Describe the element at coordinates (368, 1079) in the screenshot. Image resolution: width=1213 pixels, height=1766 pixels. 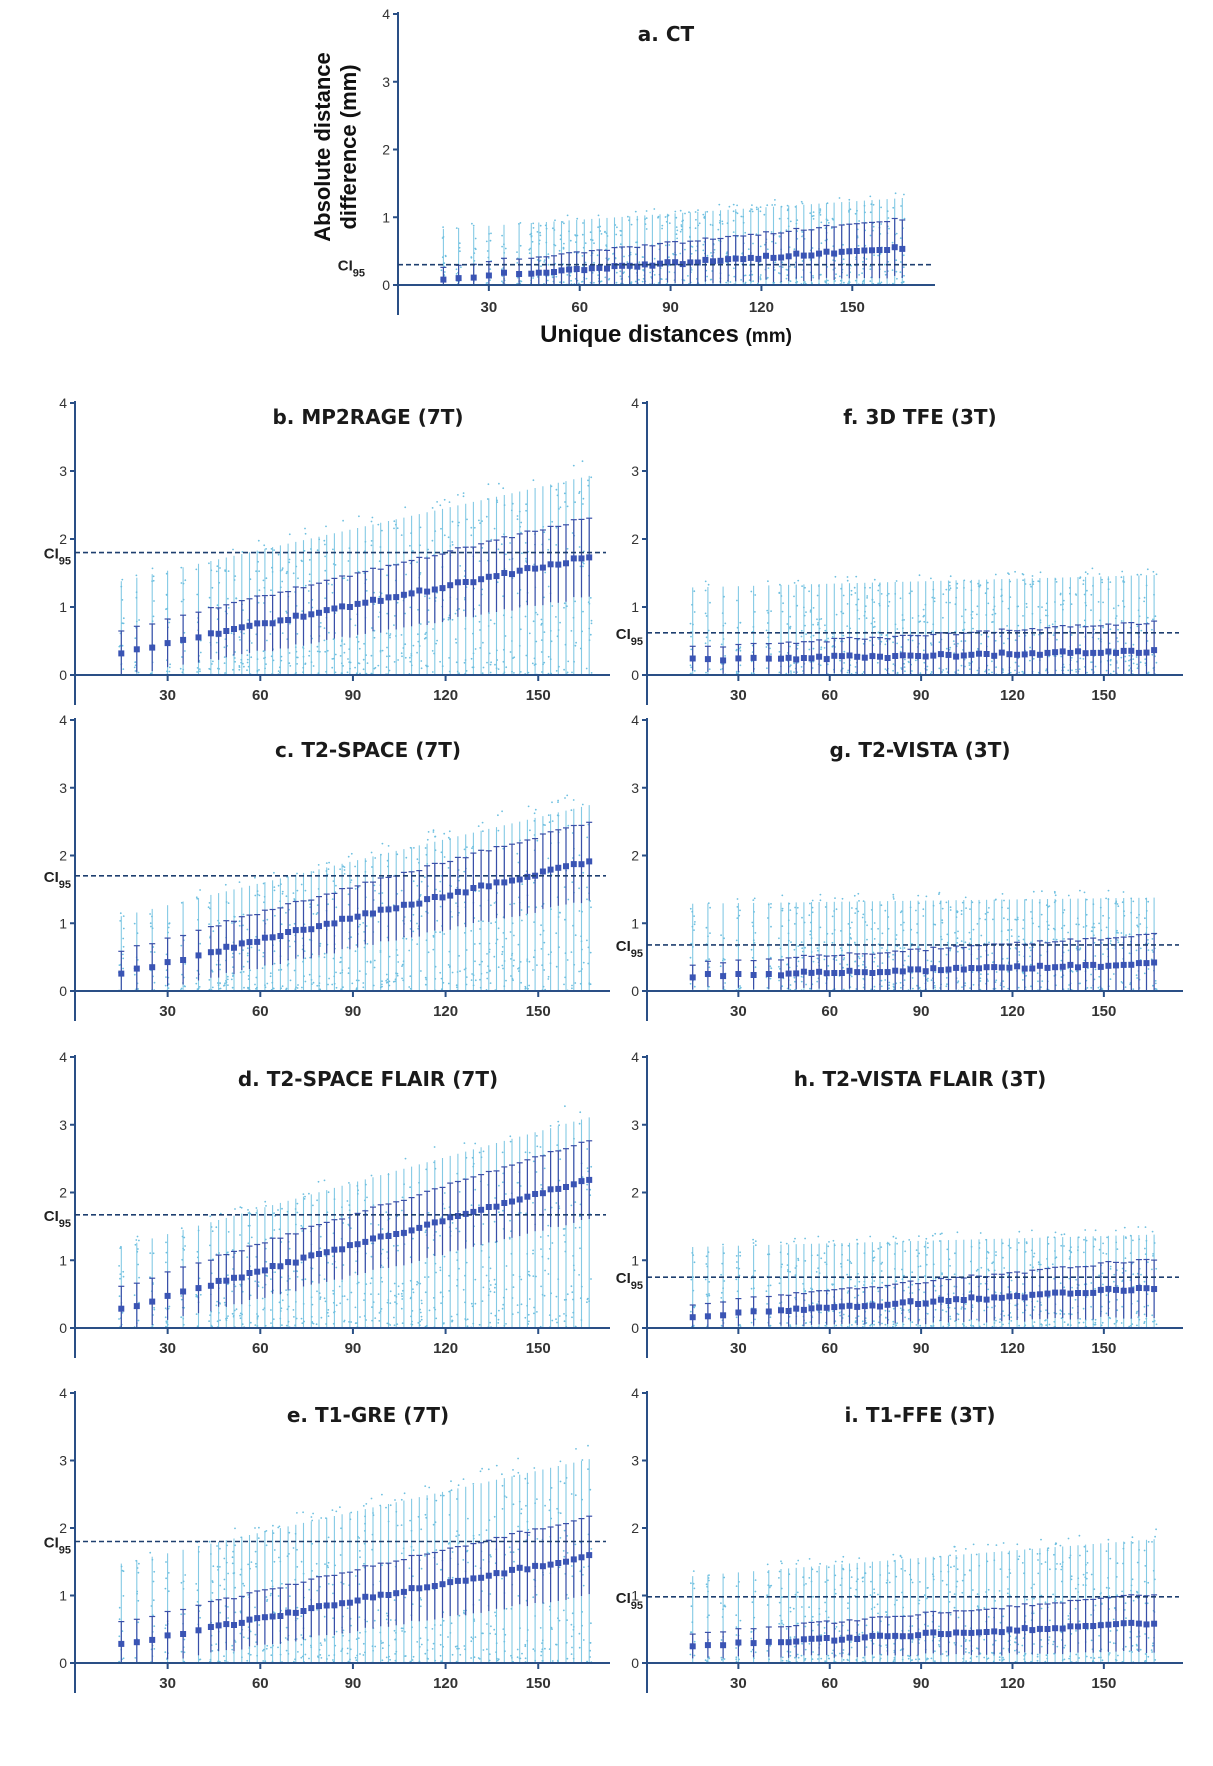
I see `panel-title: d. T2-SPACE FLAIR (7T)` at that location.